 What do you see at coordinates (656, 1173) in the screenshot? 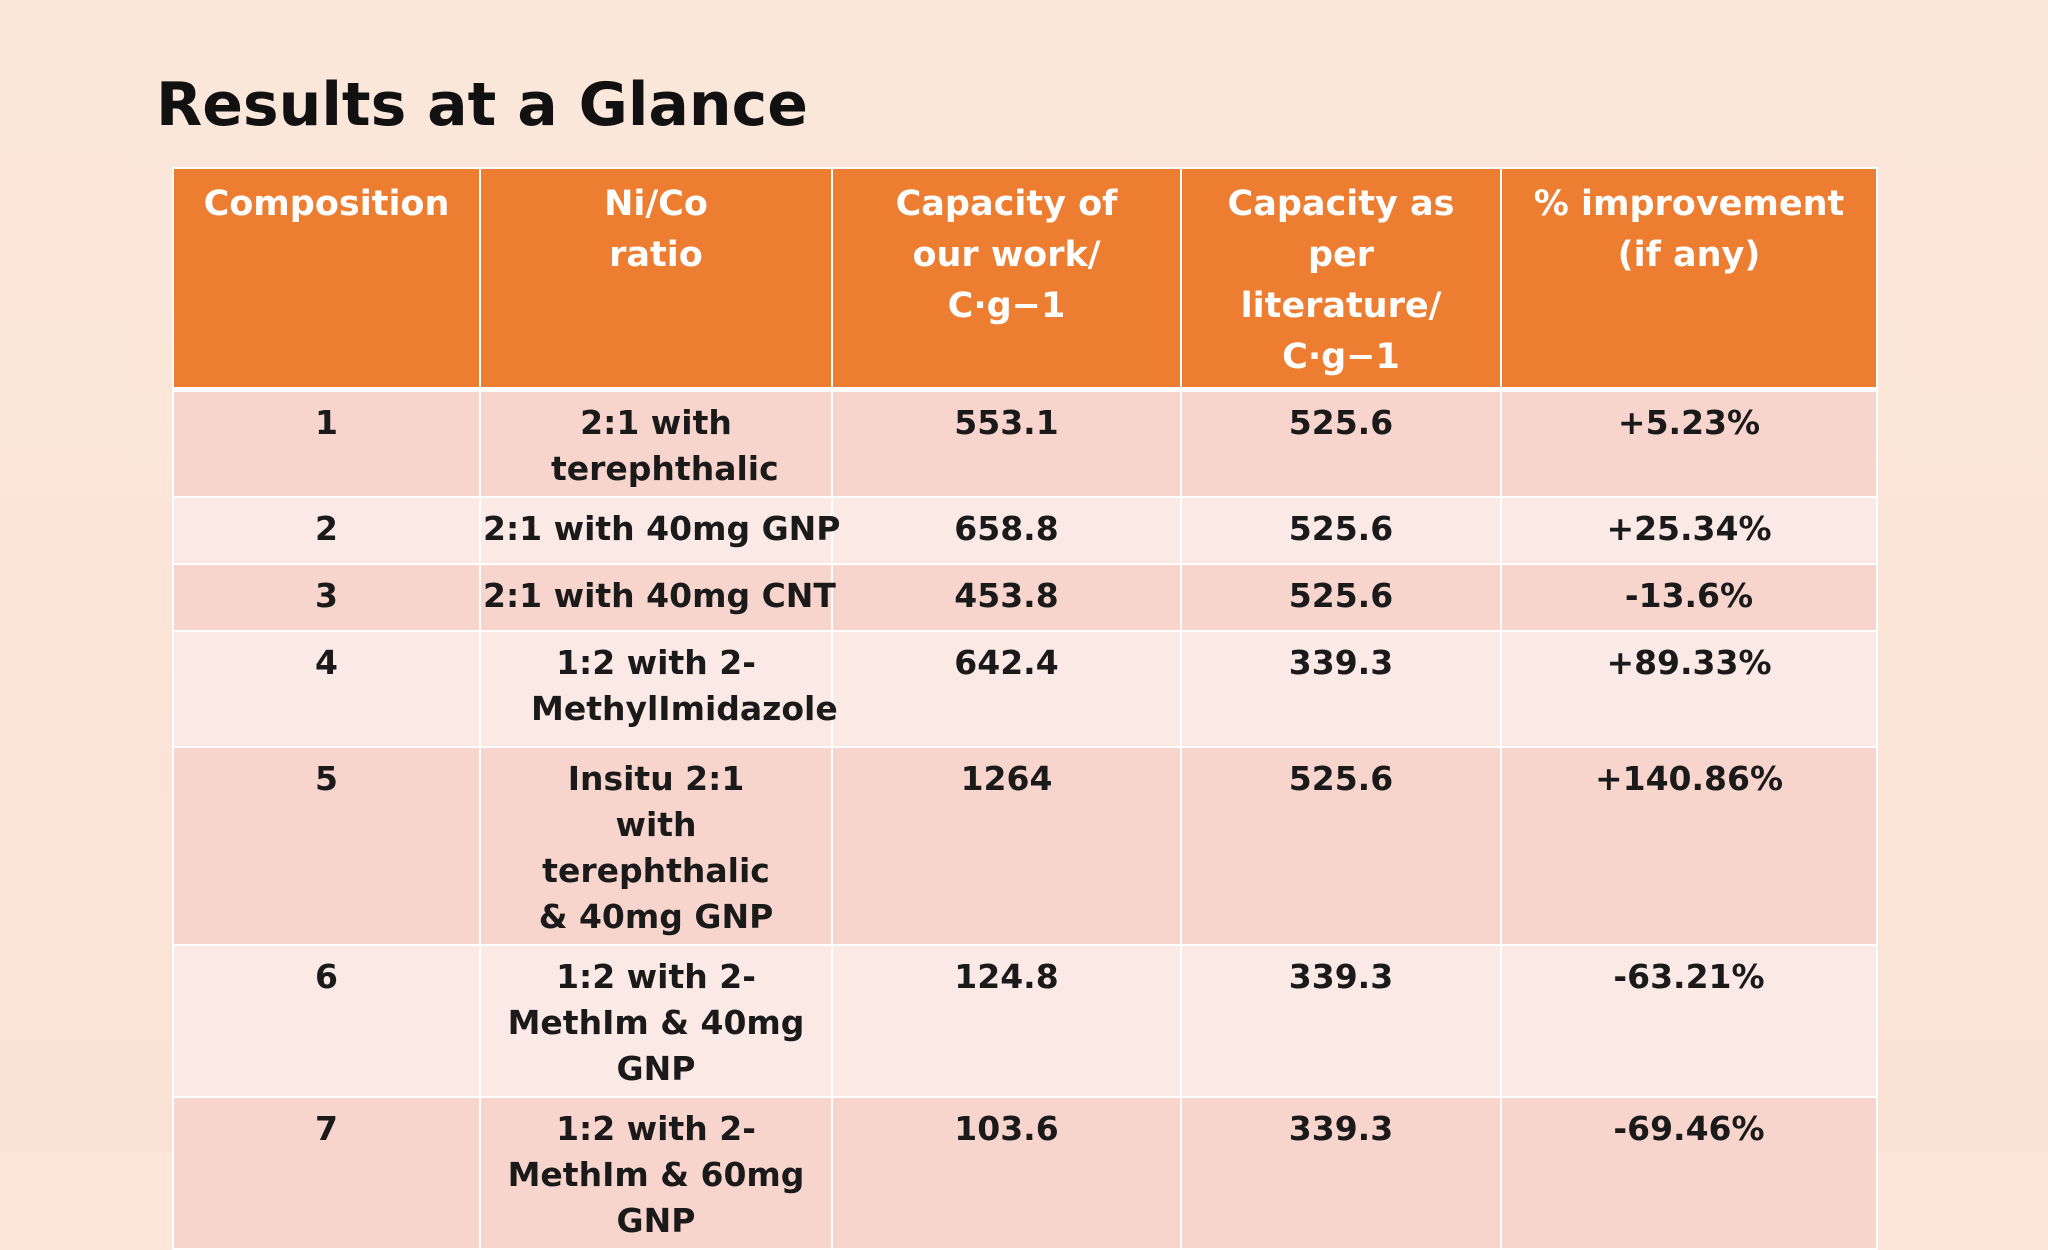
I see `cell-ratio: 1:2 with 2-MethIm & 60mg GNP` at bounding box center [656, 1173].